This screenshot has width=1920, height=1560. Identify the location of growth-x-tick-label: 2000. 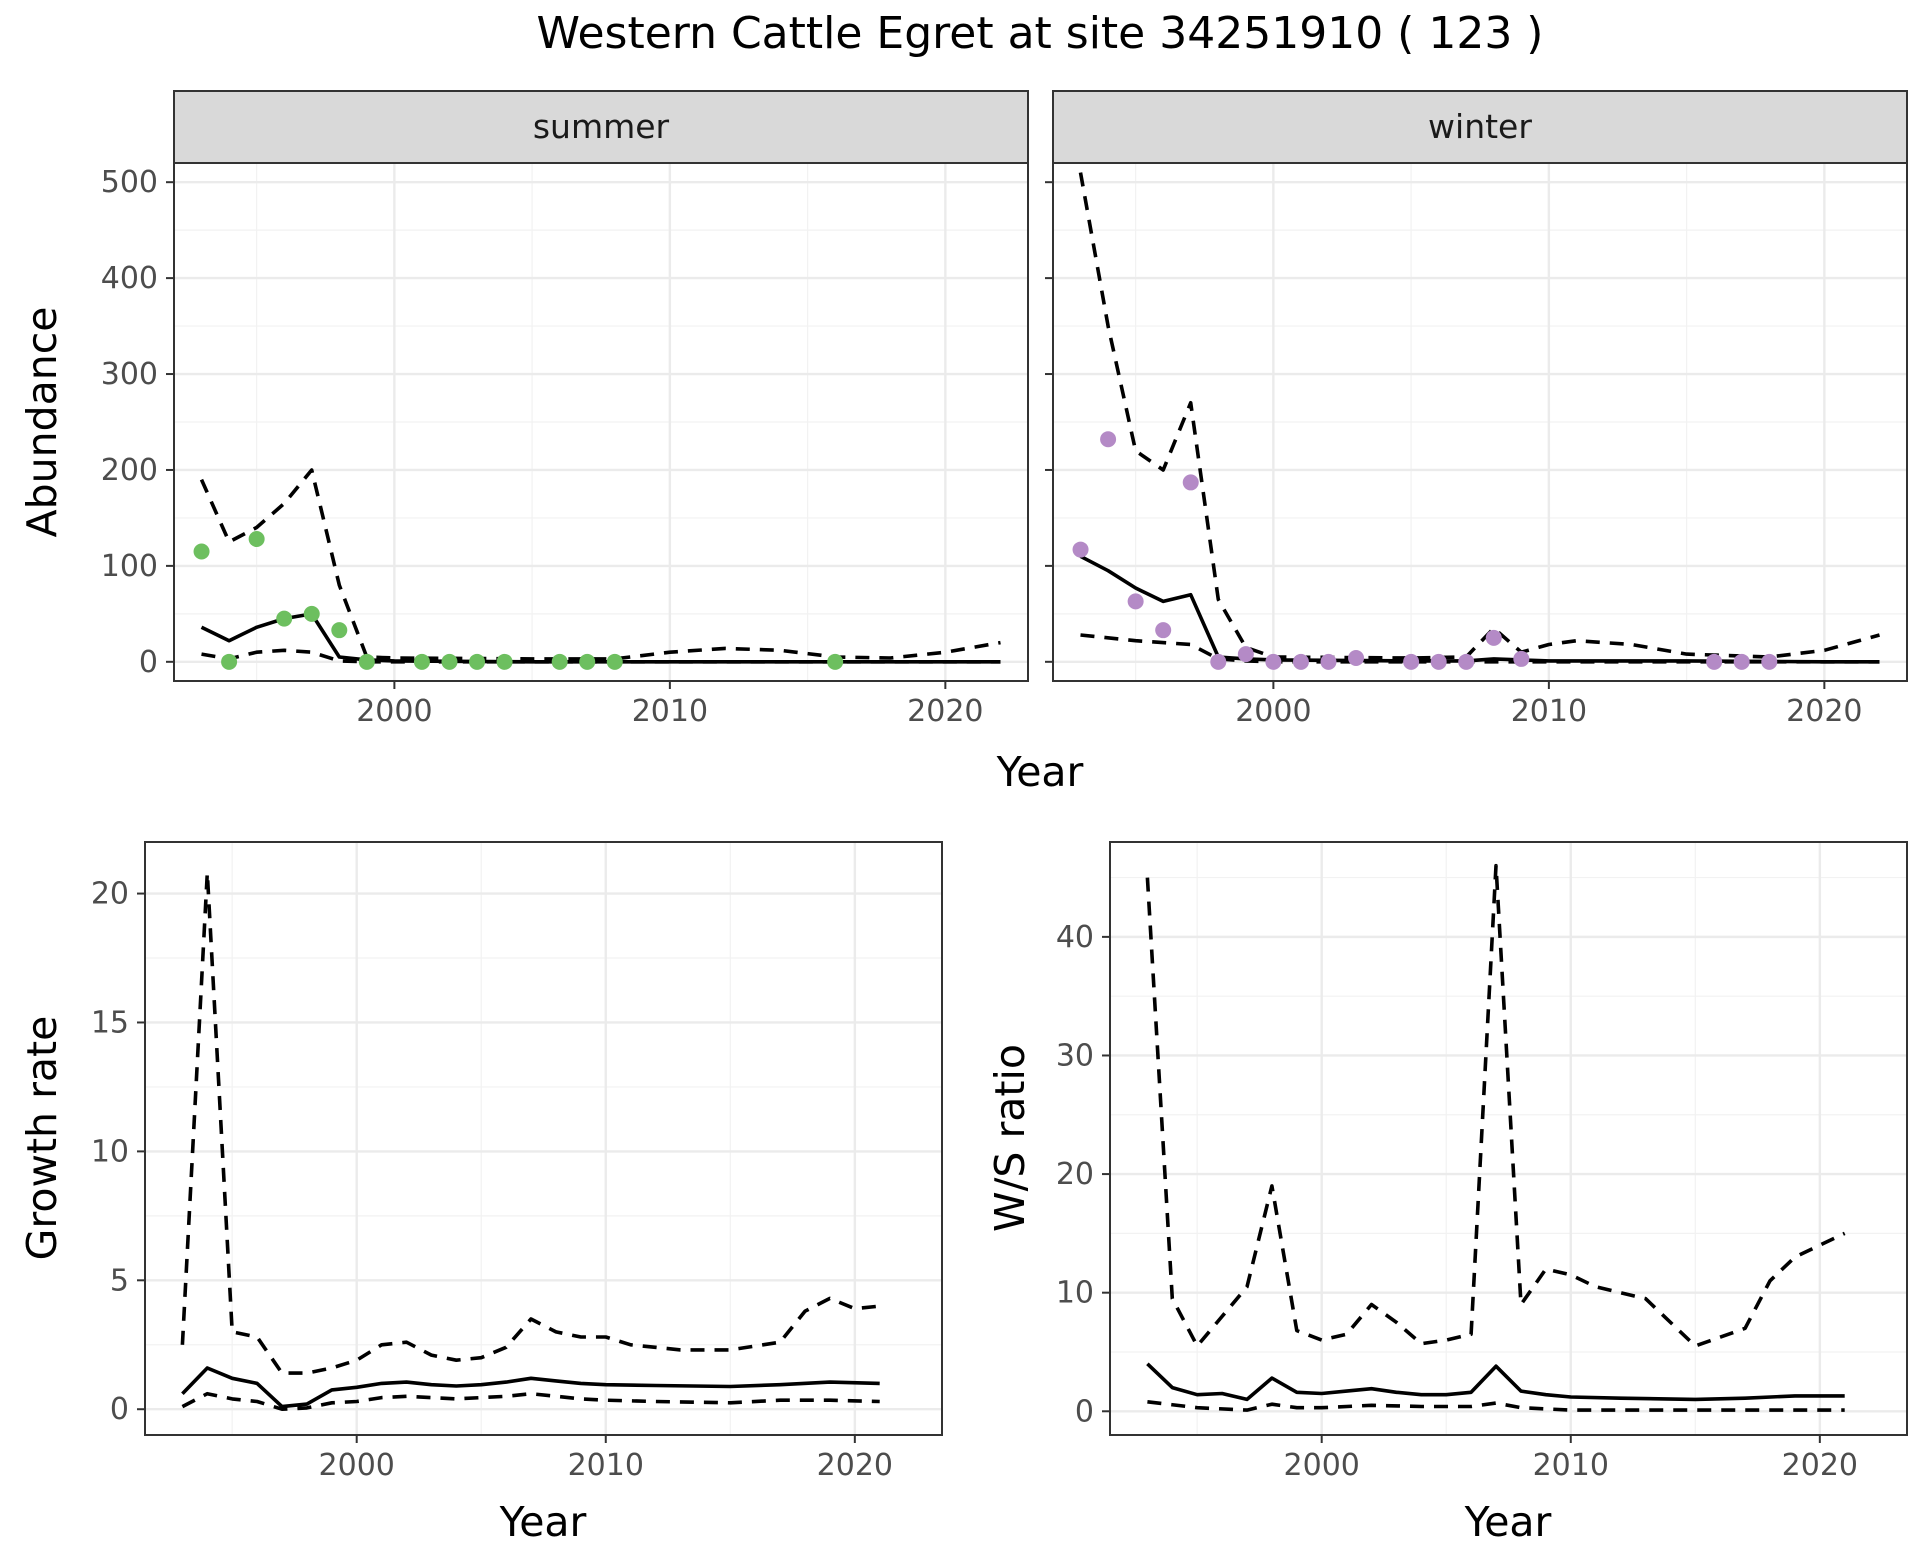
(357, 1465).